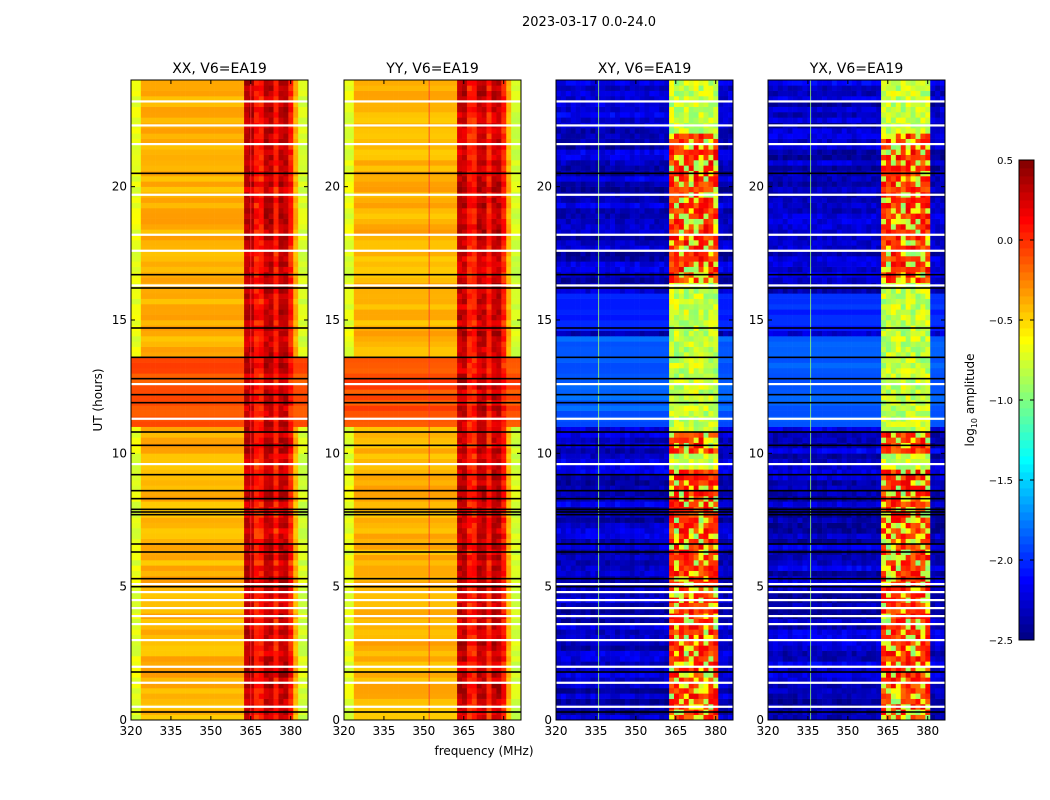 The width and height of the screenshot is (1050, 800). Describe the element at coordinates (219, 552) in the screenshot. I see `flagged-row-black` at that location.